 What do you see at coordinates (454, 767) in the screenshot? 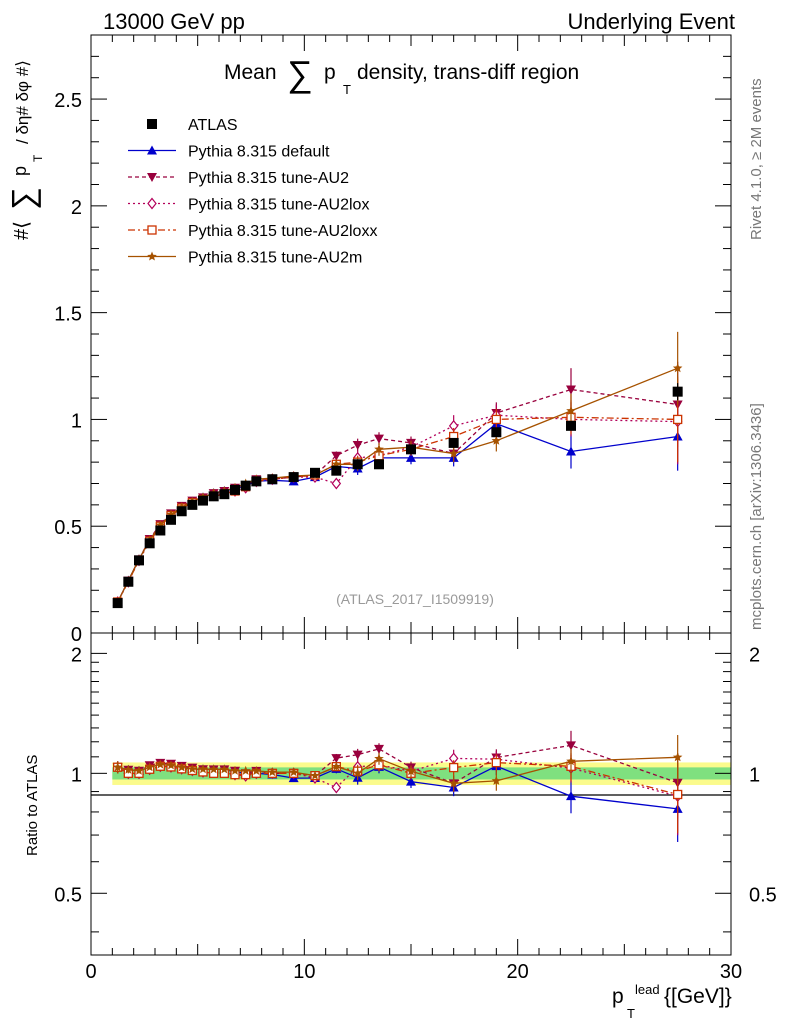
I see `ratio-point-au2loxx` at bounding box center [454, 767].